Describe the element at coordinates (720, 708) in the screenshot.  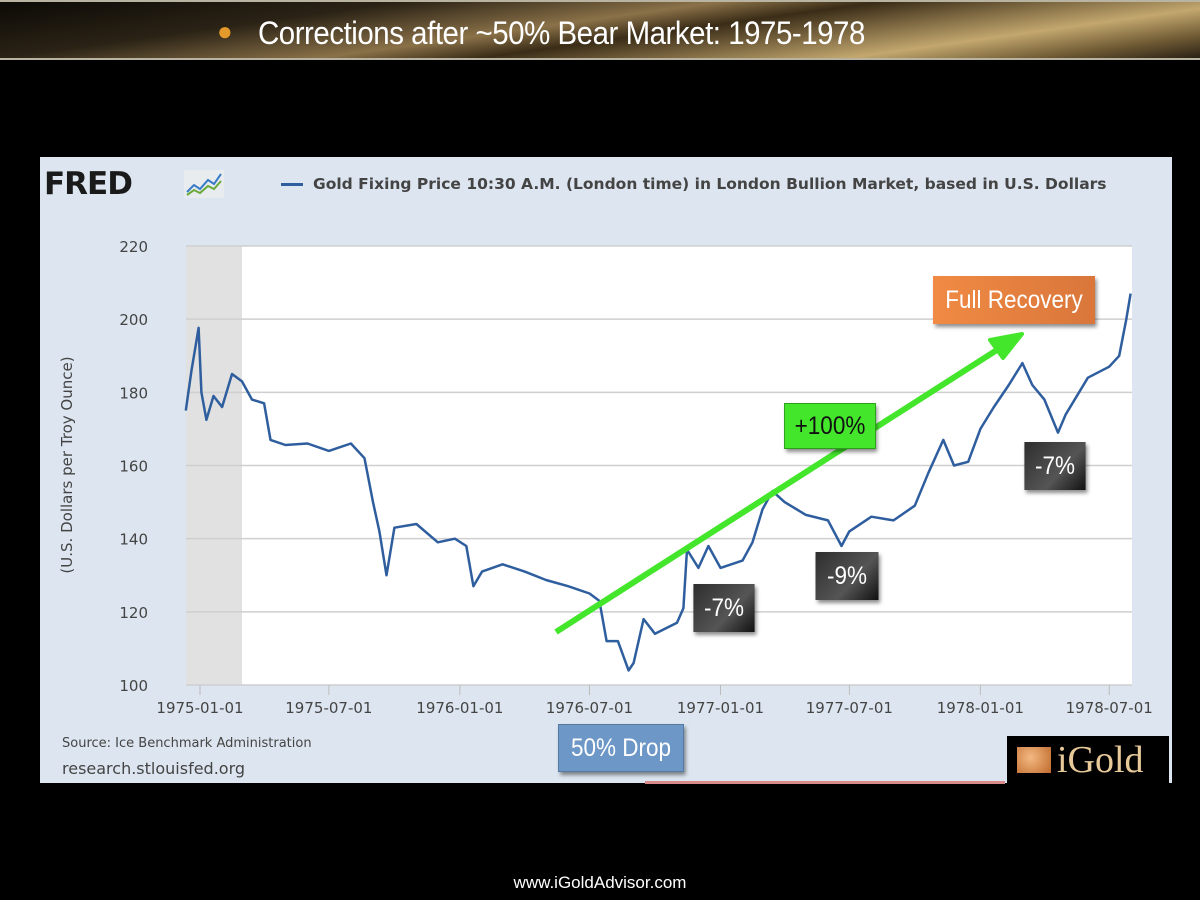
I see `x-tick-label: 1977-01-01` at that location.